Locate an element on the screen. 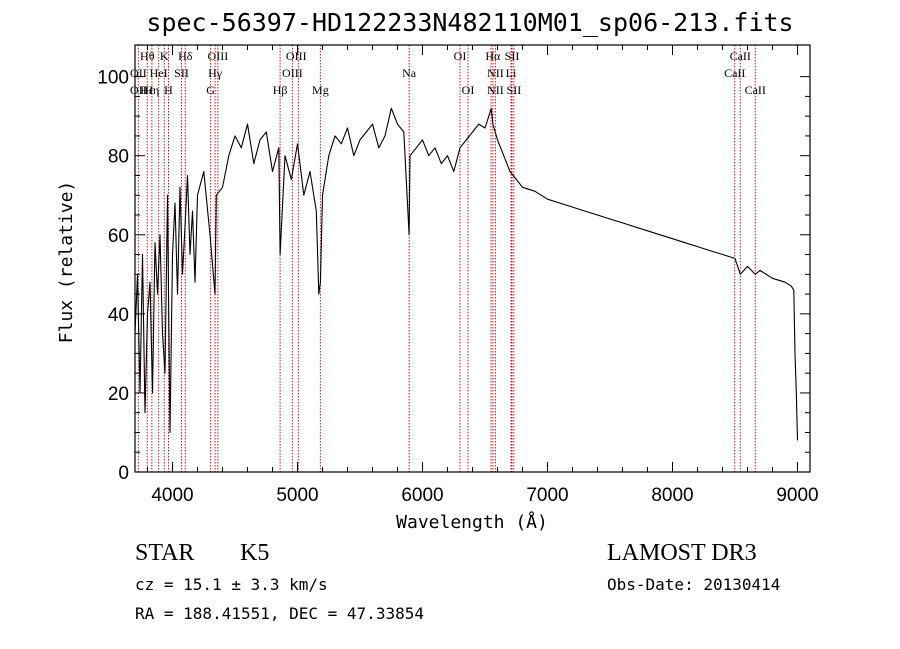 This screenshot has width=900, height=649. x-axis-label: Wavelength (Å) is located at coordinates (472, 522).